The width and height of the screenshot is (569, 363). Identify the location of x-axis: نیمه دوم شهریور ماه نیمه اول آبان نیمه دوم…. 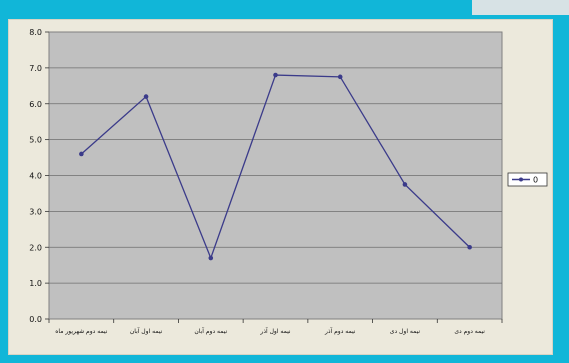
(275, 327).